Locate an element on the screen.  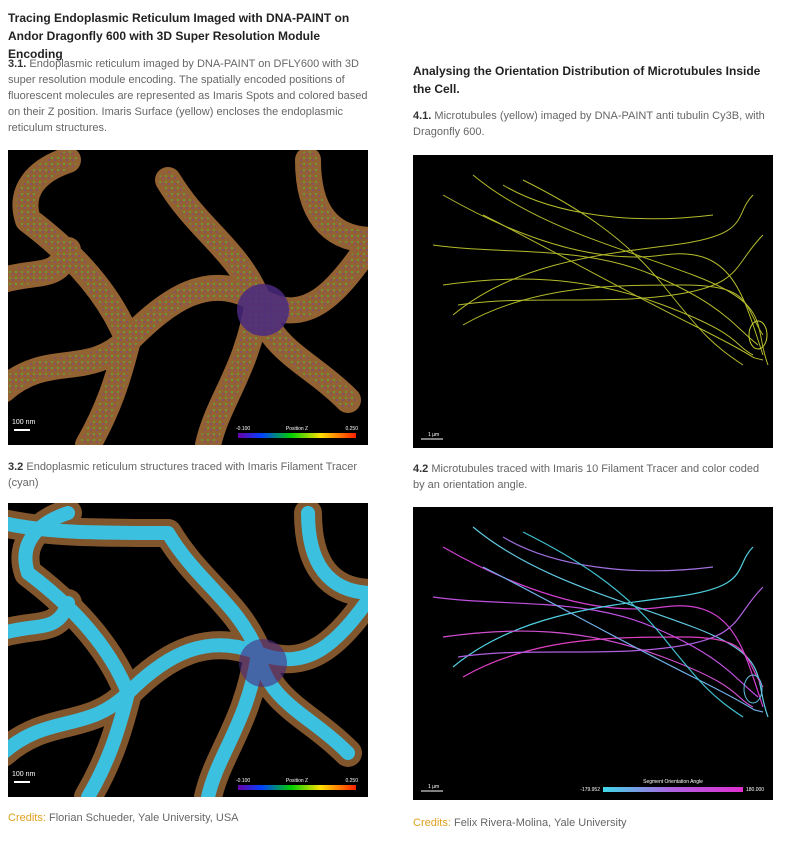
figure-label: 3.1. is located at coordinates (17, 64).